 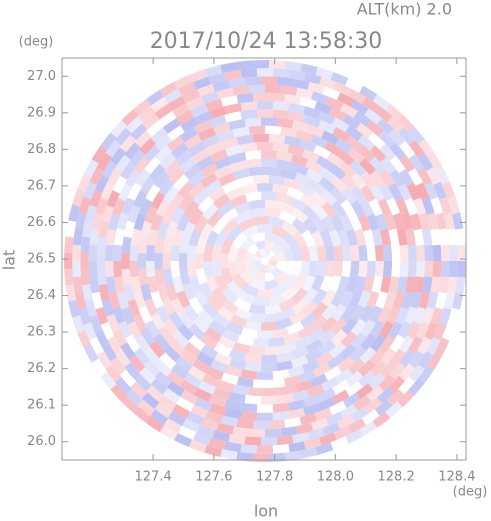 What do you see at coordinates (41, 441) in the screenshot?
I see `y-tick-label: 26.0` at bounding box center [41, 441].